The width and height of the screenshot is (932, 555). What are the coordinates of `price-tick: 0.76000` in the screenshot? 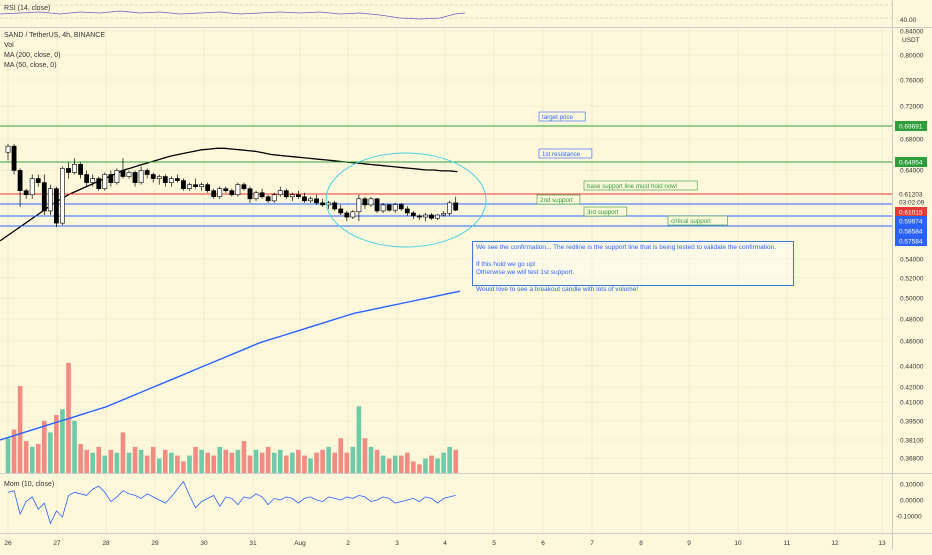 It's located at (912, 81).